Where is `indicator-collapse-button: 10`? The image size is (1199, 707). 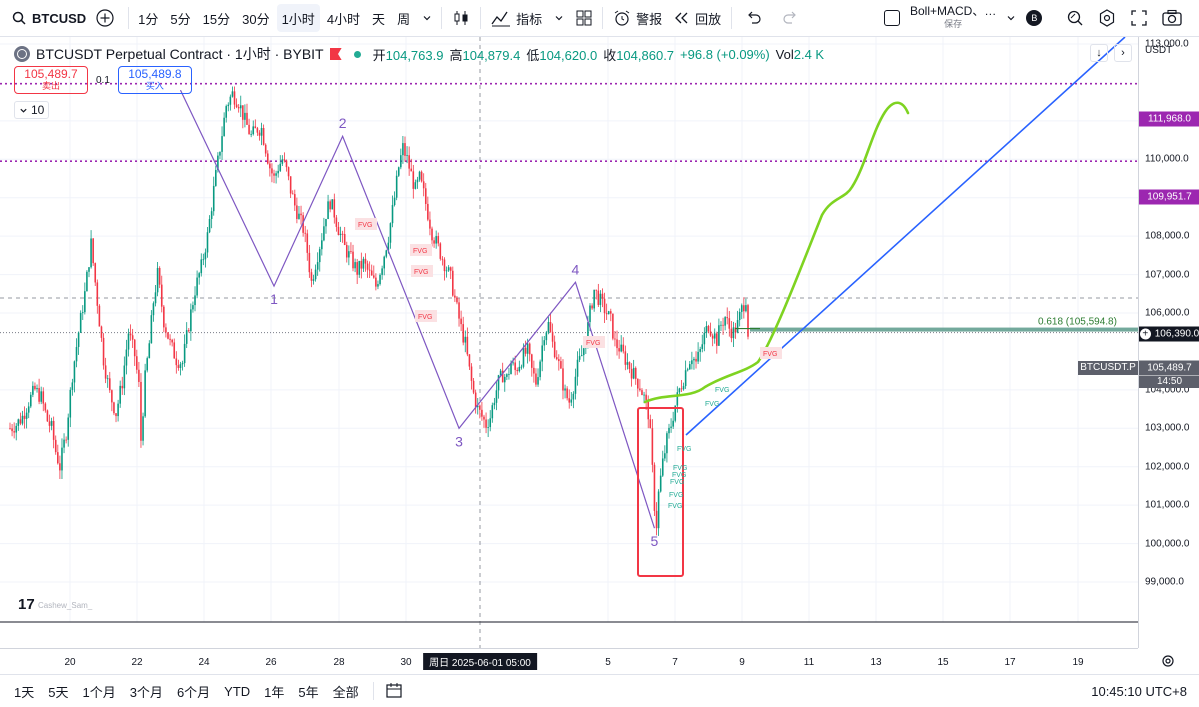
indicator-collapse-button: 10 is located at coordinates (32, 110).